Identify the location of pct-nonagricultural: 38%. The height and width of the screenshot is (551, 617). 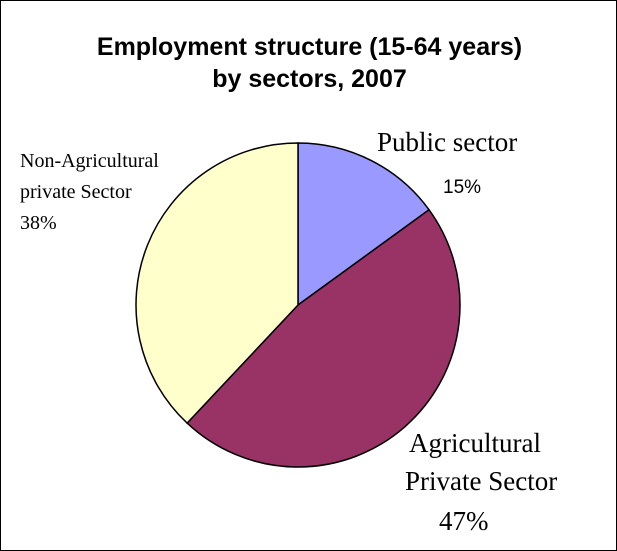
(38, 223).